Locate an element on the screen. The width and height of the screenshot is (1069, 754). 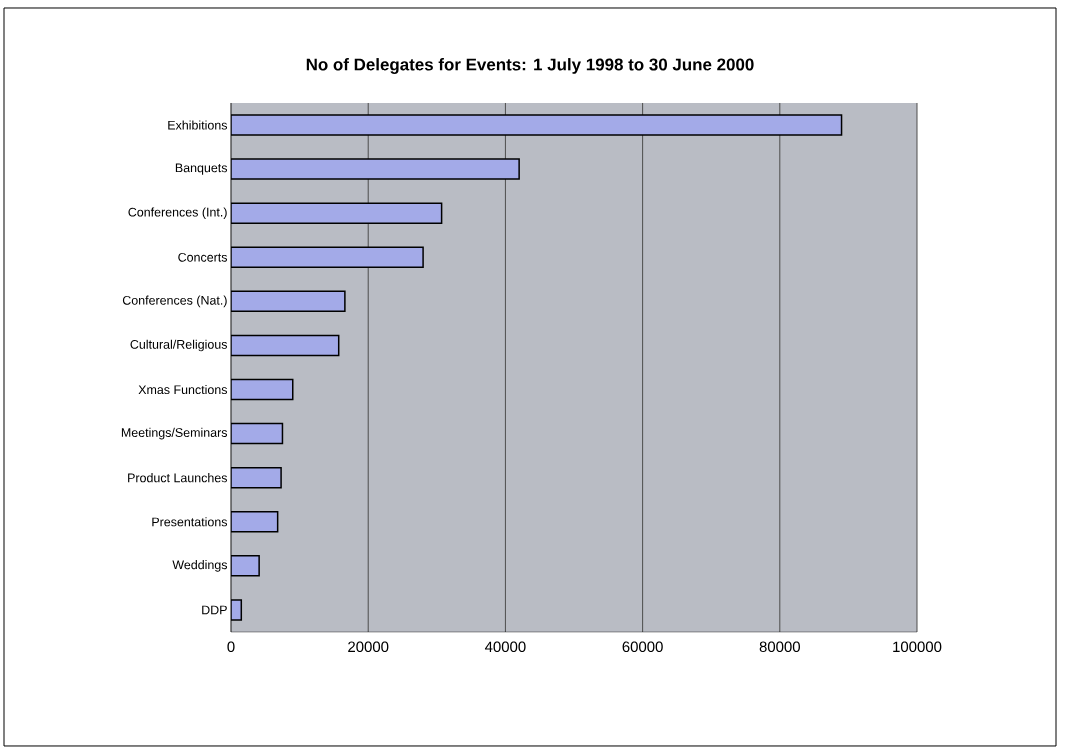
y-tick-label: DDP is located at coordinates (214, 610).